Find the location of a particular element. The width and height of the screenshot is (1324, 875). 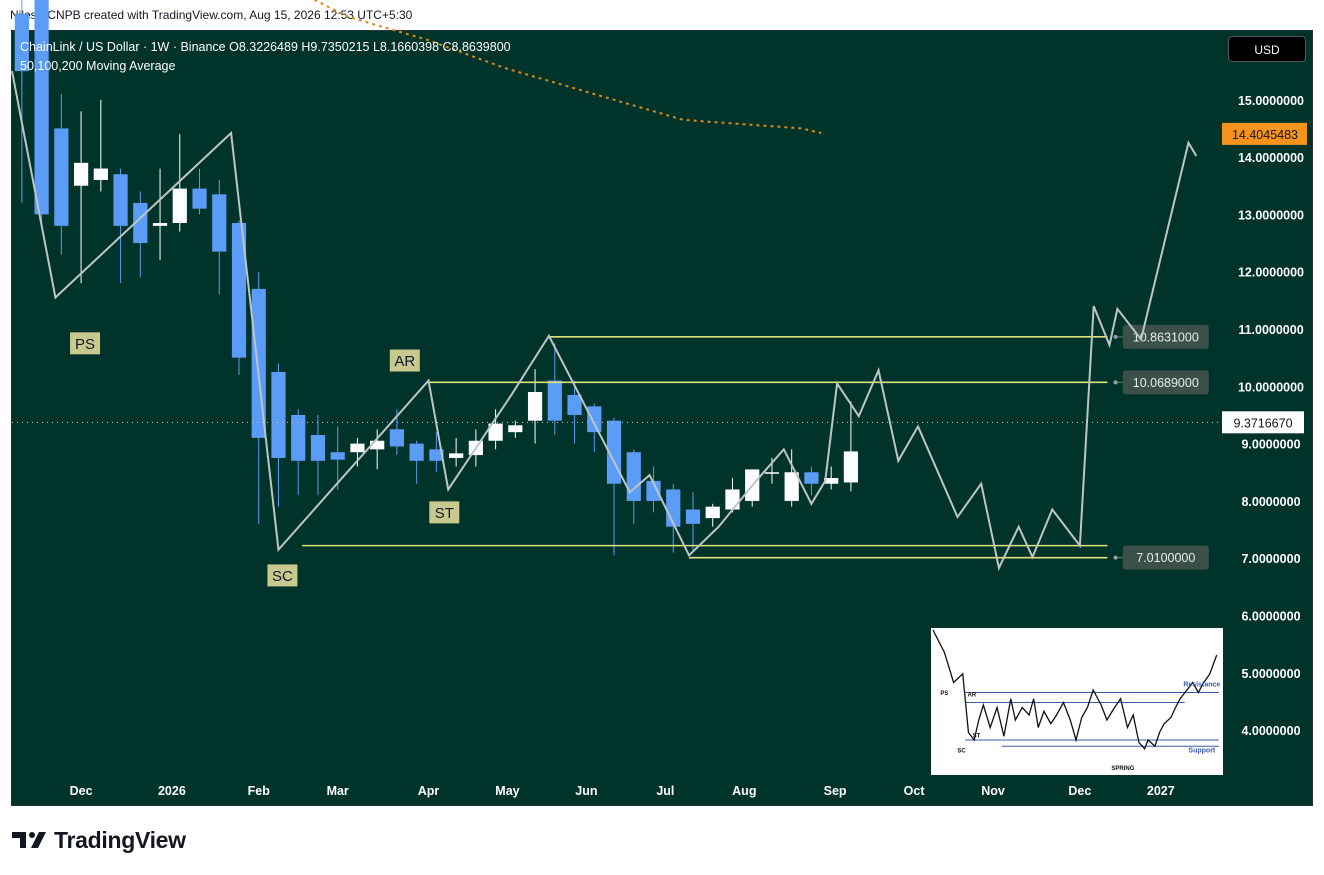

y-tick-label: 13.0000000 is located at coordinates (1271, 215).